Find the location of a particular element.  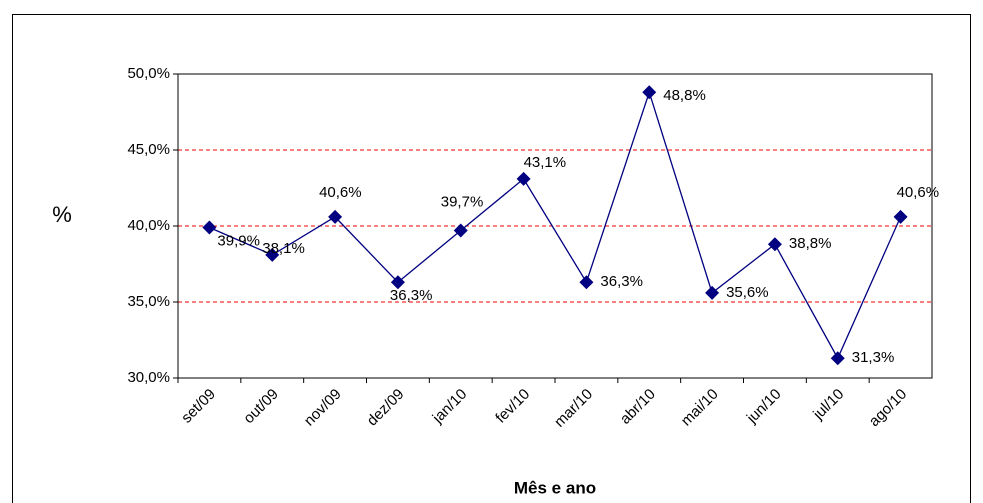

data-label: 38,1% is located at coordinates (283, 248).